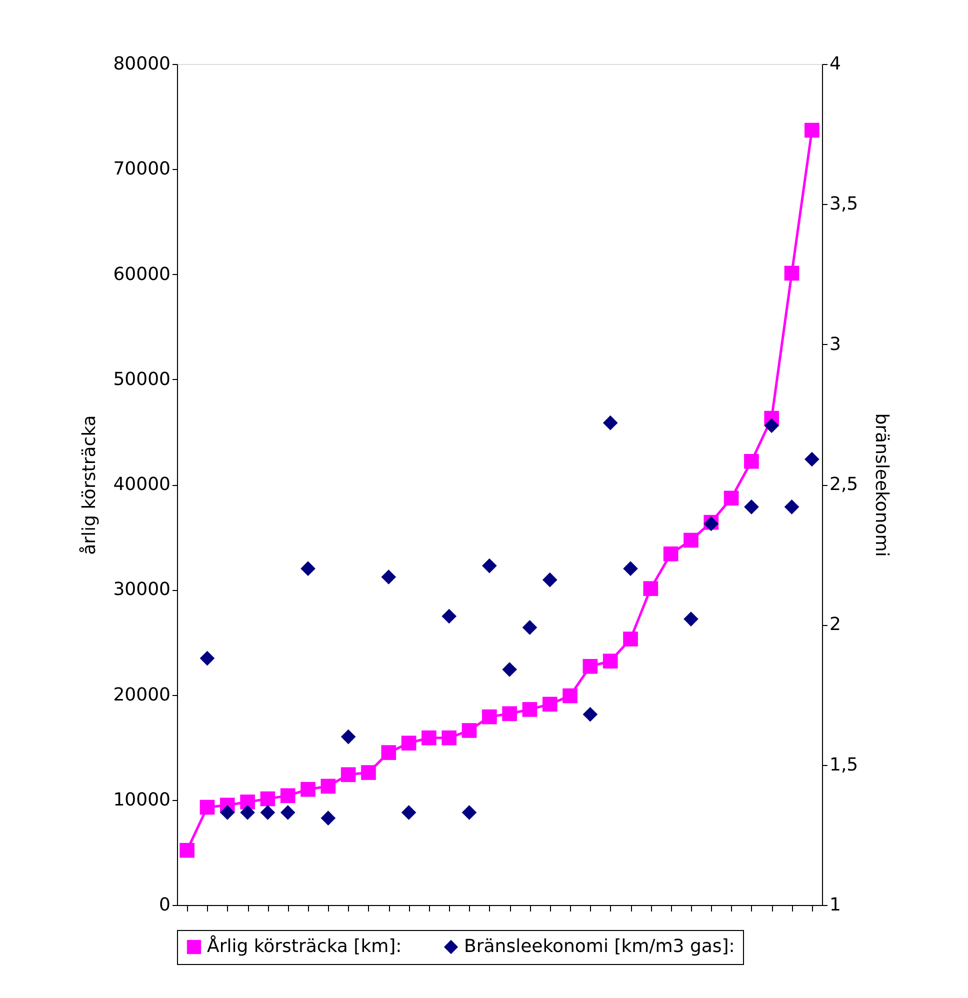 The image size is (968, 998). I want to click on y2-tick-label: 1, so click(835, 905).